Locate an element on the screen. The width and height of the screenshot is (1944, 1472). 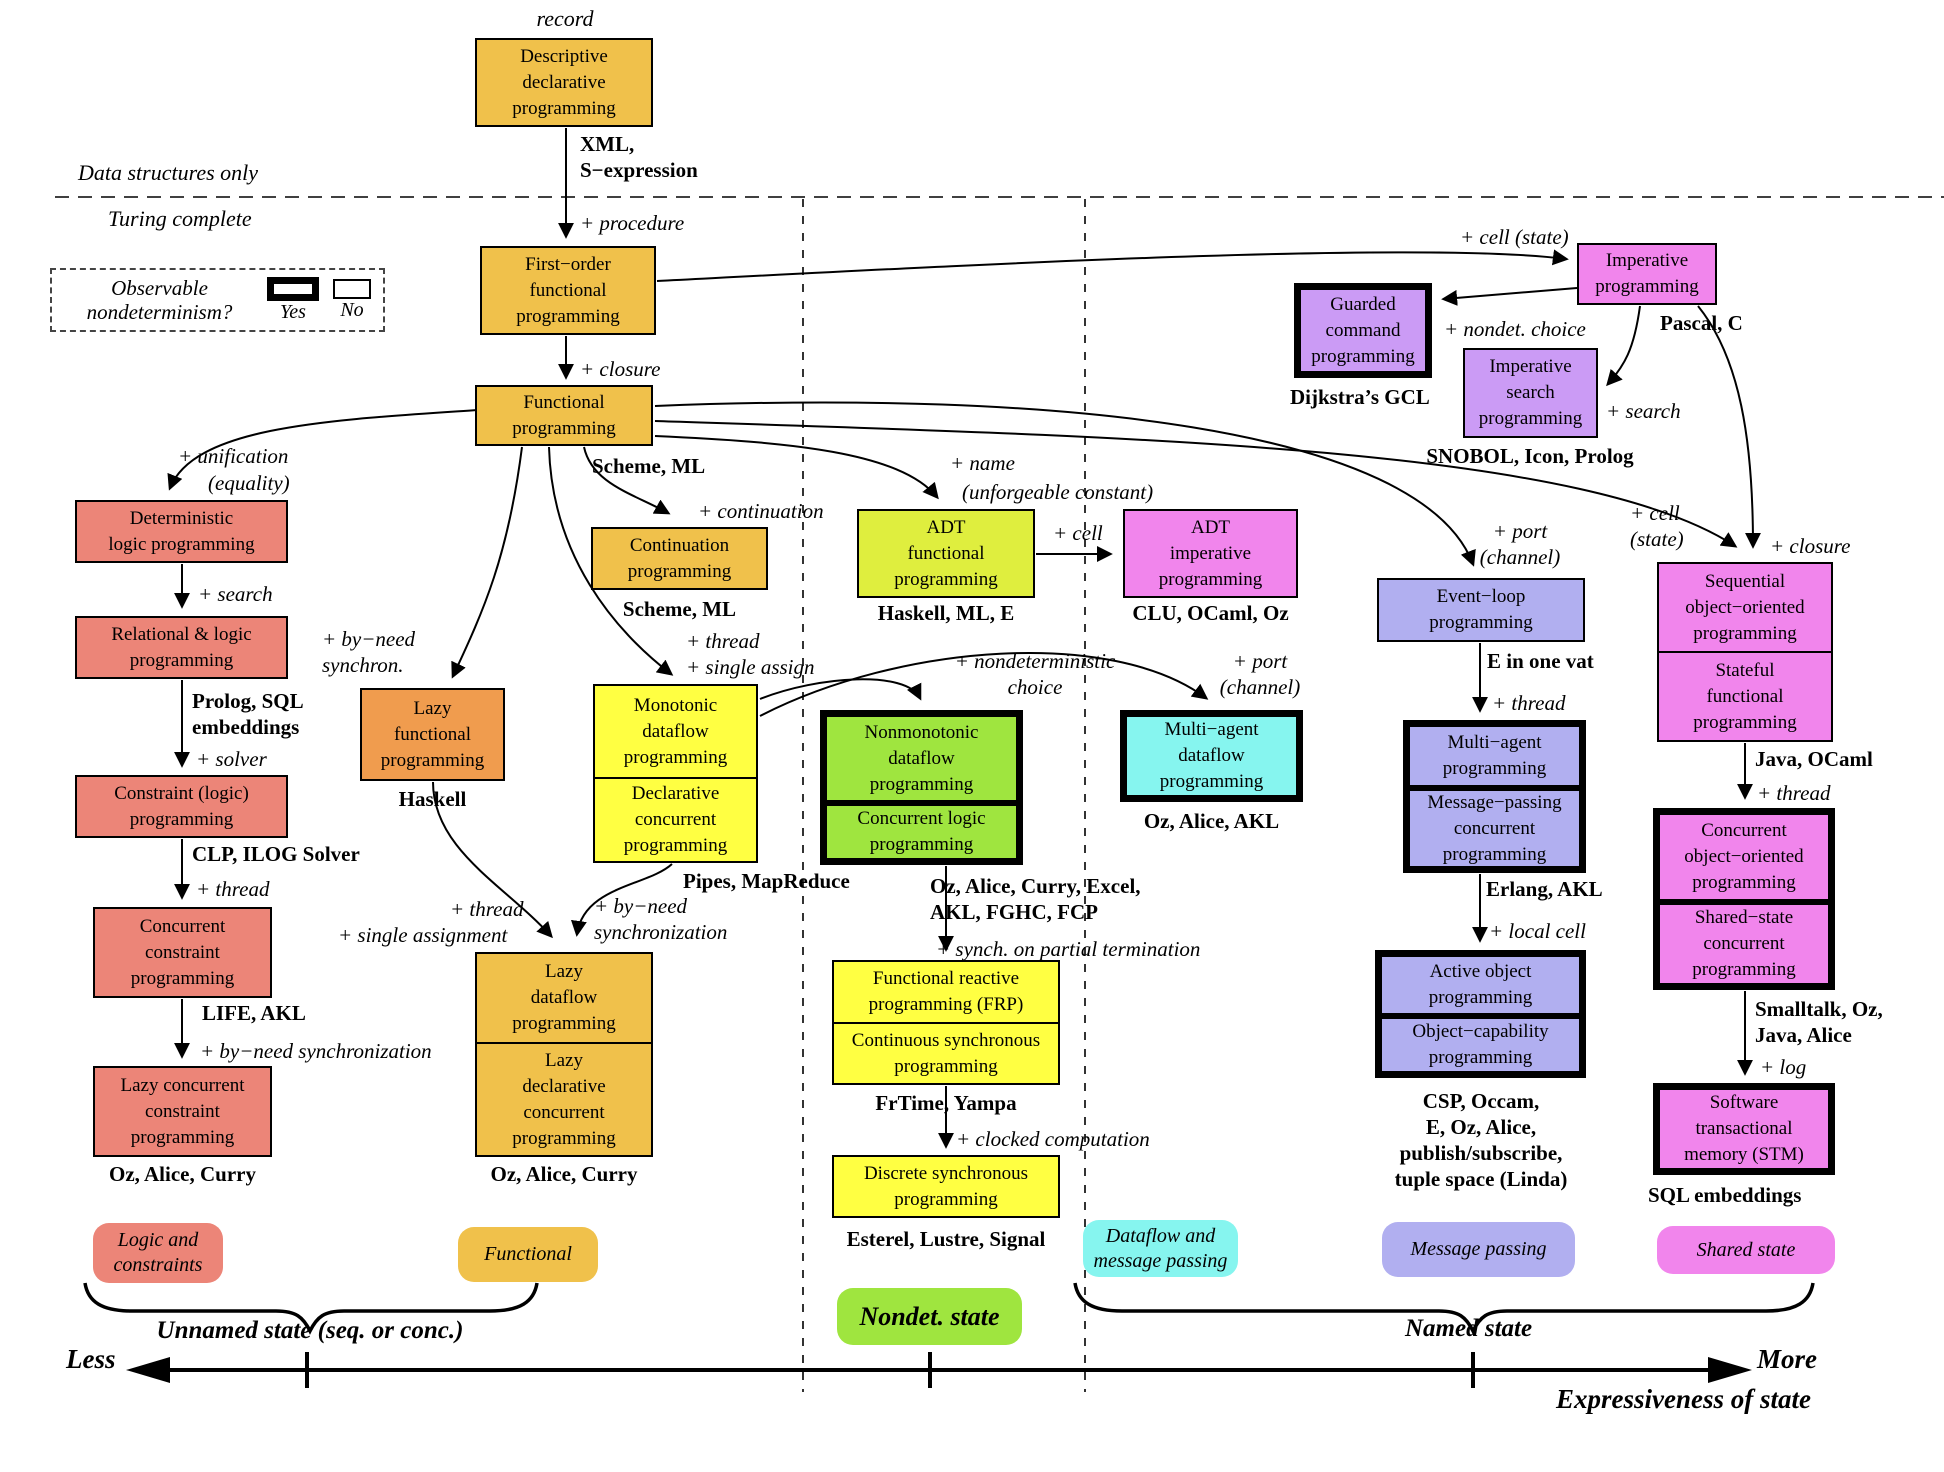
label-plus-single-assignment: + single assignment is located at coordinates (422, 935).